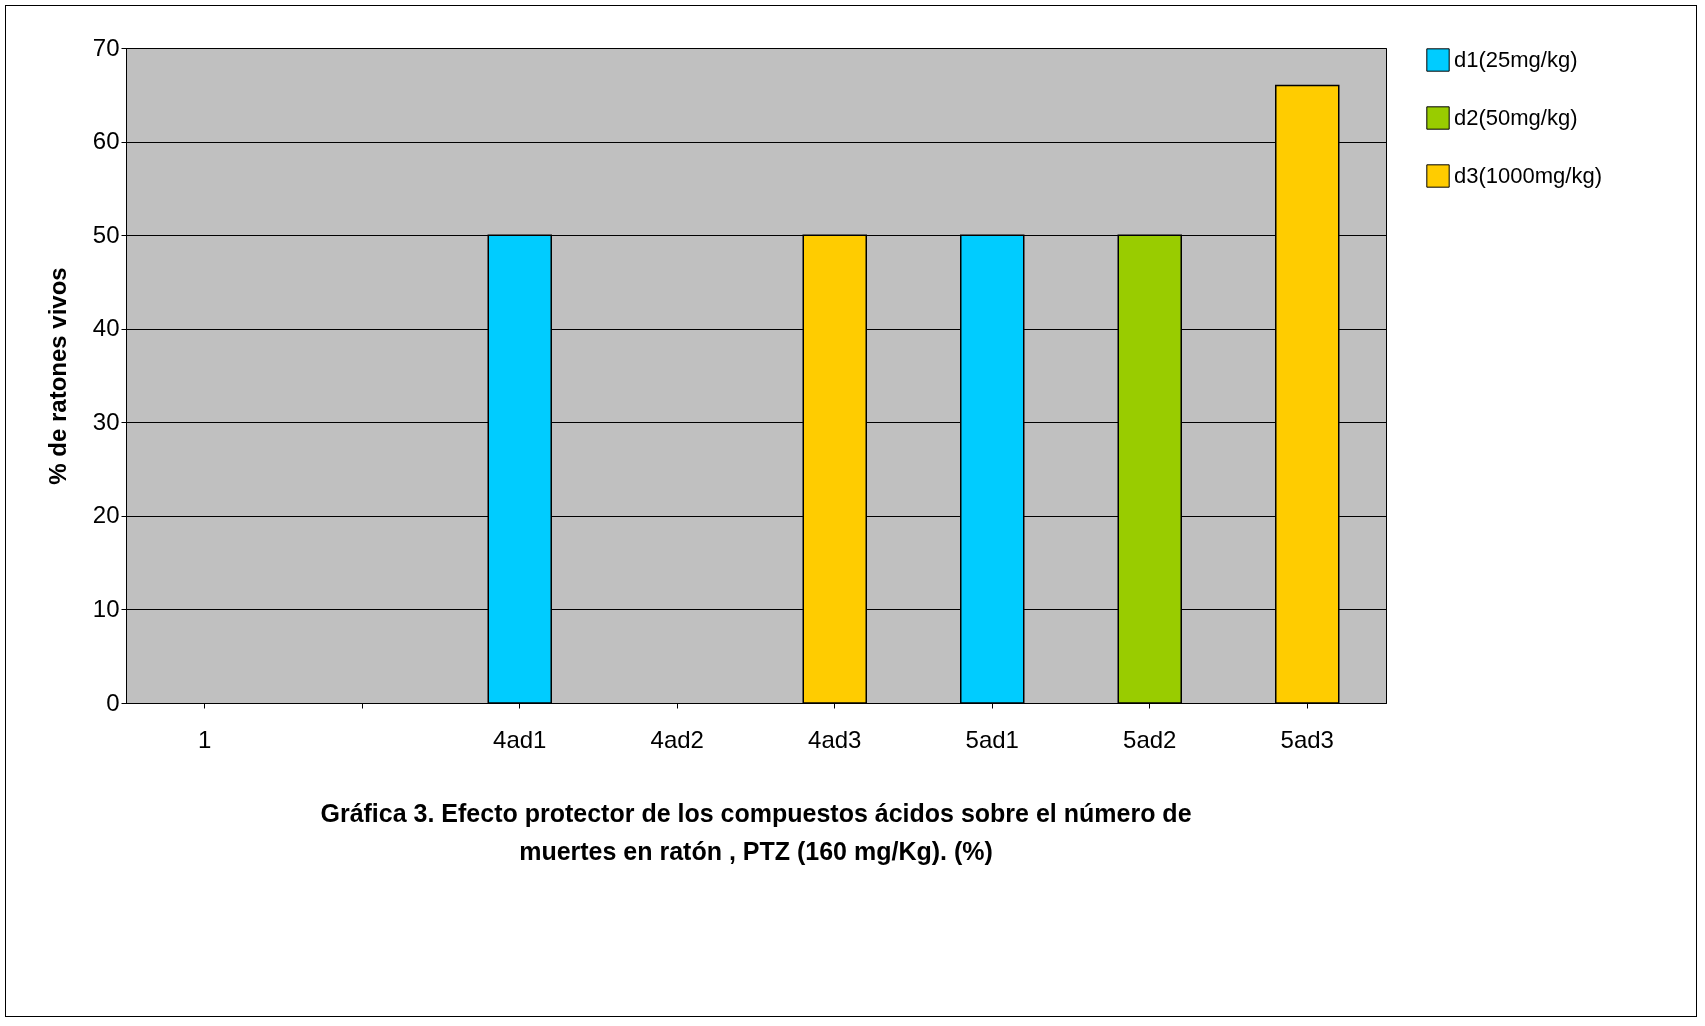 The image size is (1705, 1026). Describe the element at coordinates (106, 234) in the screenshot. I see `y-tick-label: 50` at that location.